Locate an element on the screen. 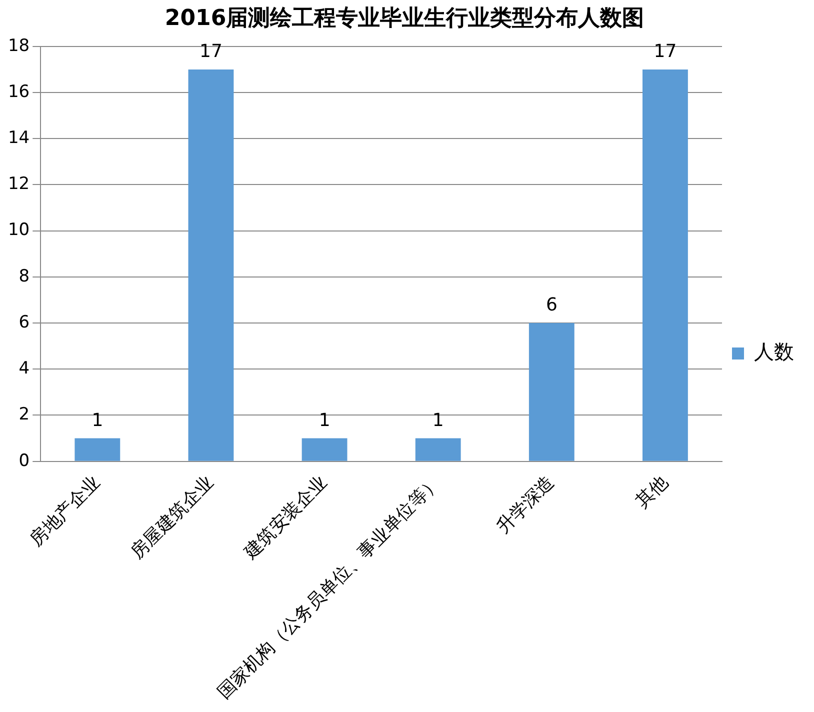  y-tick-label: 6 is located at coordinates (24, 322).